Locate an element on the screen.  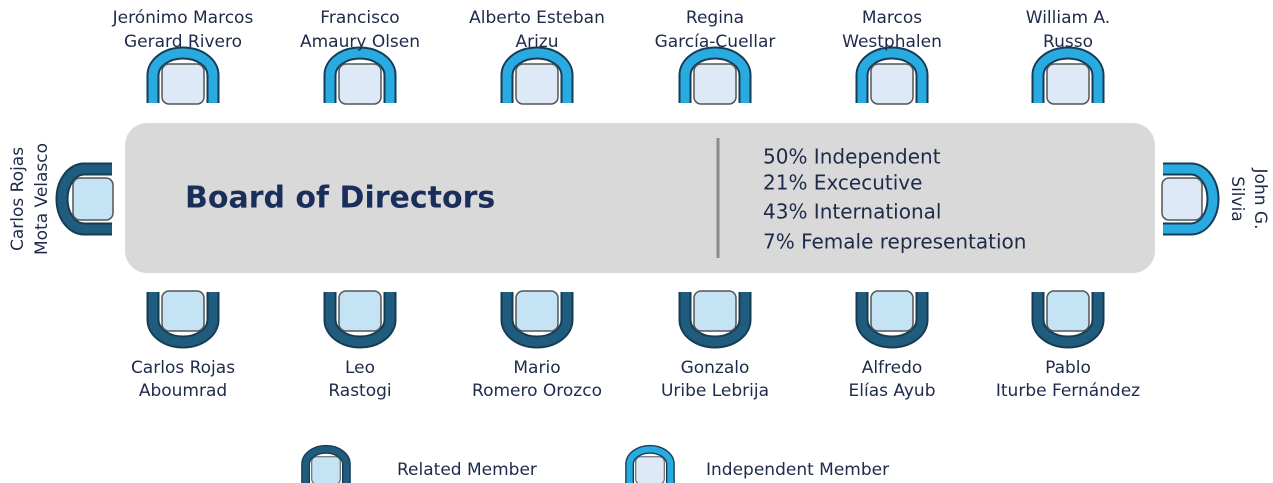
member-name: Marcos is located at coordinates (892, 18).